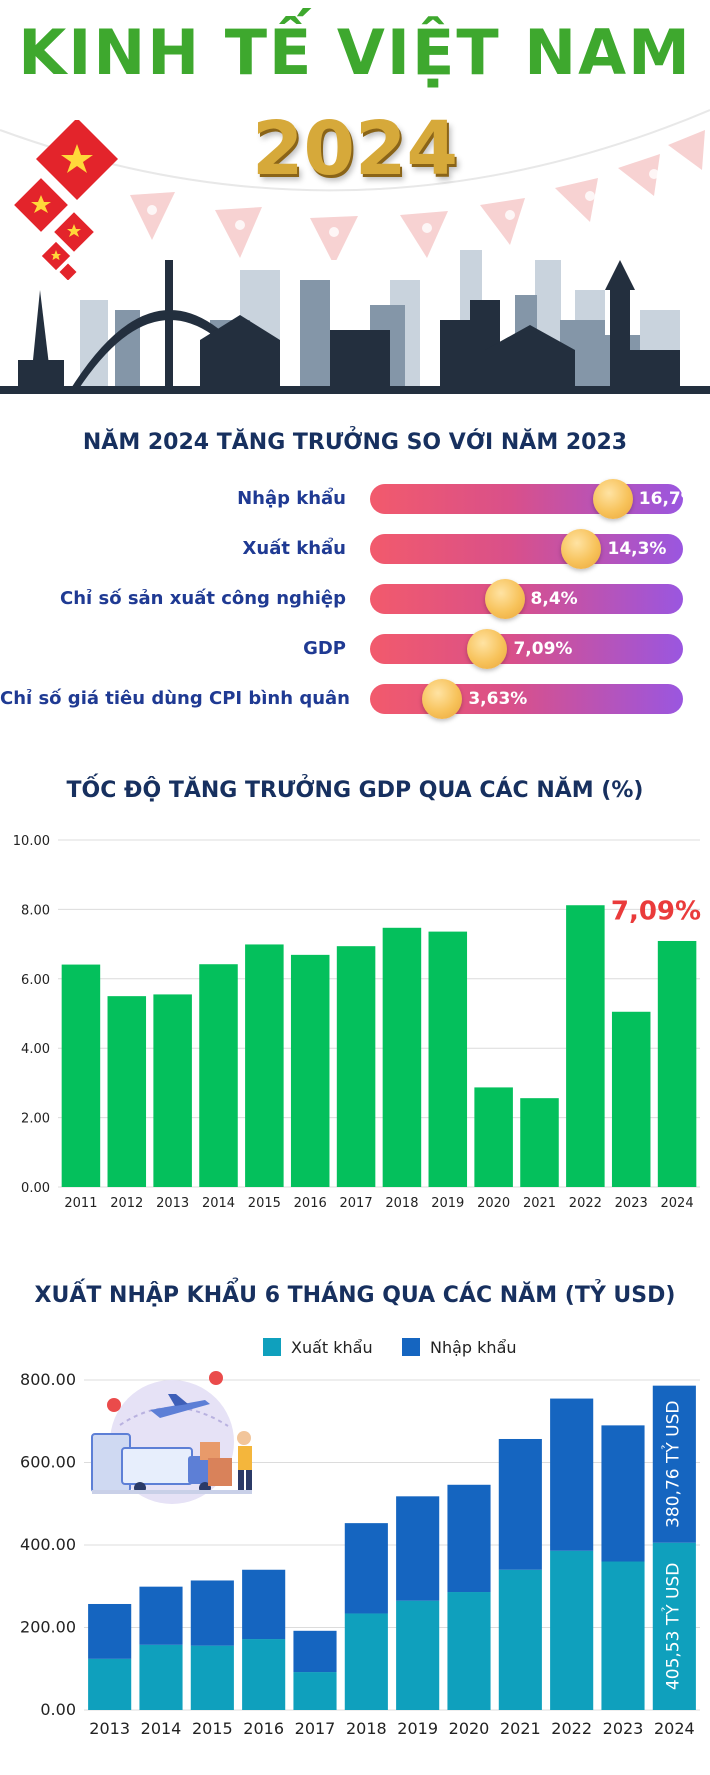  Describe the element at coordinates (585, 1203) in the screenshot. I see `gdp-x-tick-label: 2022` at that location.